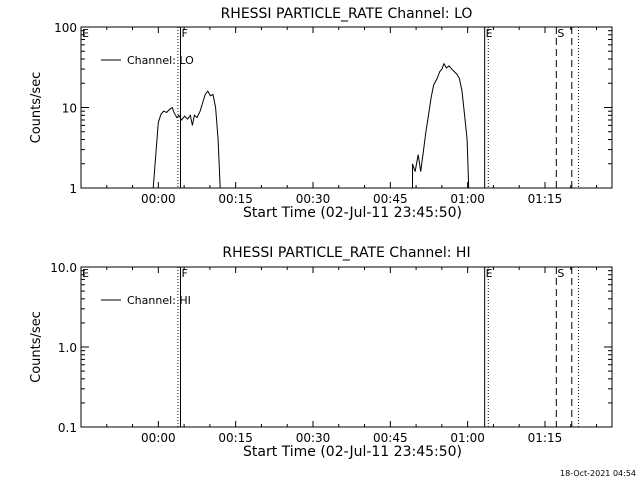 The width and height of the screenshot is (640, 480). I want to click on y-tick-label: 1, so click(73, 189).